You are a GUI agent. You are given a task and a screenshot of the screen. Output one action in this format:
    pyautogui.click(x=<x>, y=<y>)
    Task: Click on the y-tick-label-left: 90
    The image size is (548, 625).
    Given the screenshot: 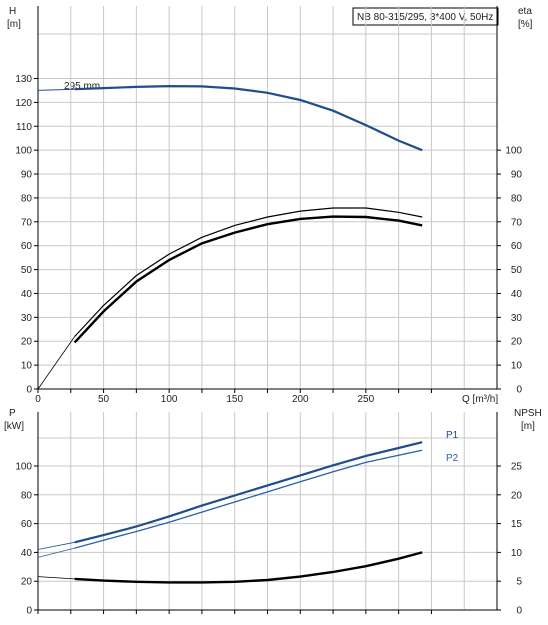 What is the action you would take?
    pyautogui.click(x=27, y=175)
    